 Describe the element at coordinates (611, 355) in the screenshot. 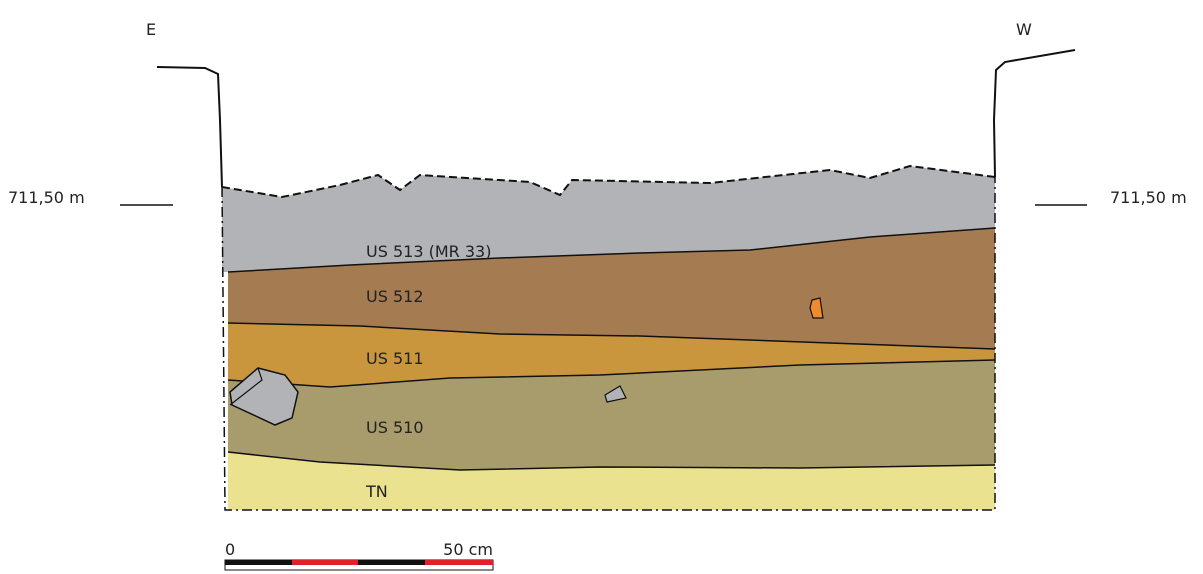

I see `layer-us511` at that location.